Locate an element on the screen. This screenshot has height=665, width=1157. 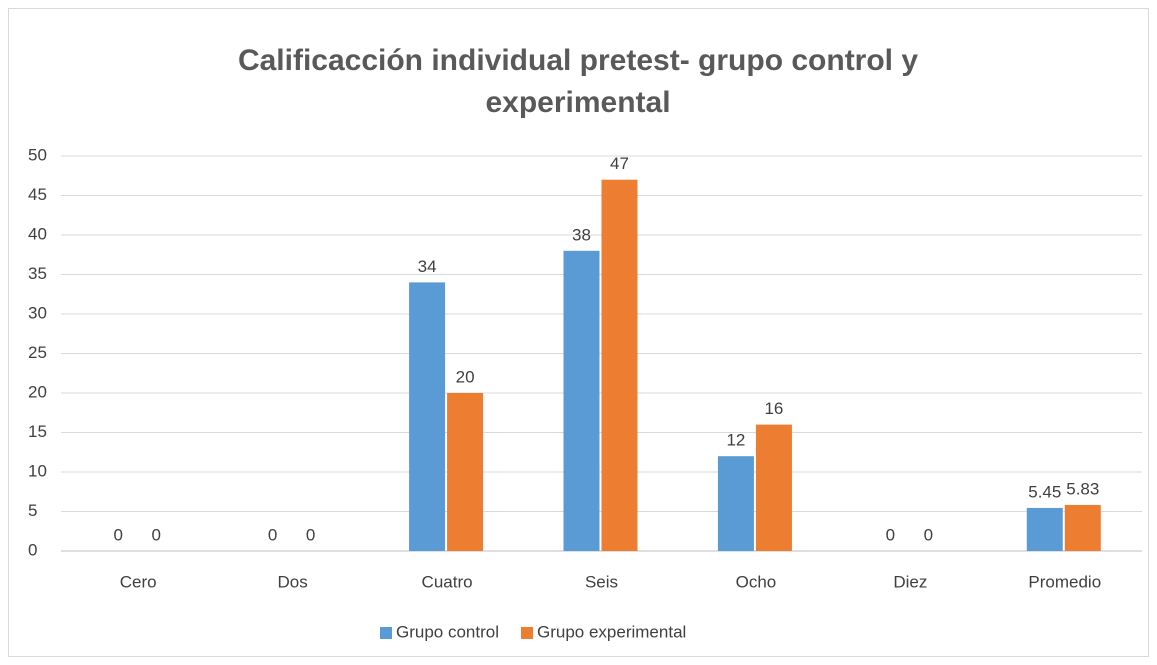
y-tick-label: 20 is located at coordinates (37, 391).